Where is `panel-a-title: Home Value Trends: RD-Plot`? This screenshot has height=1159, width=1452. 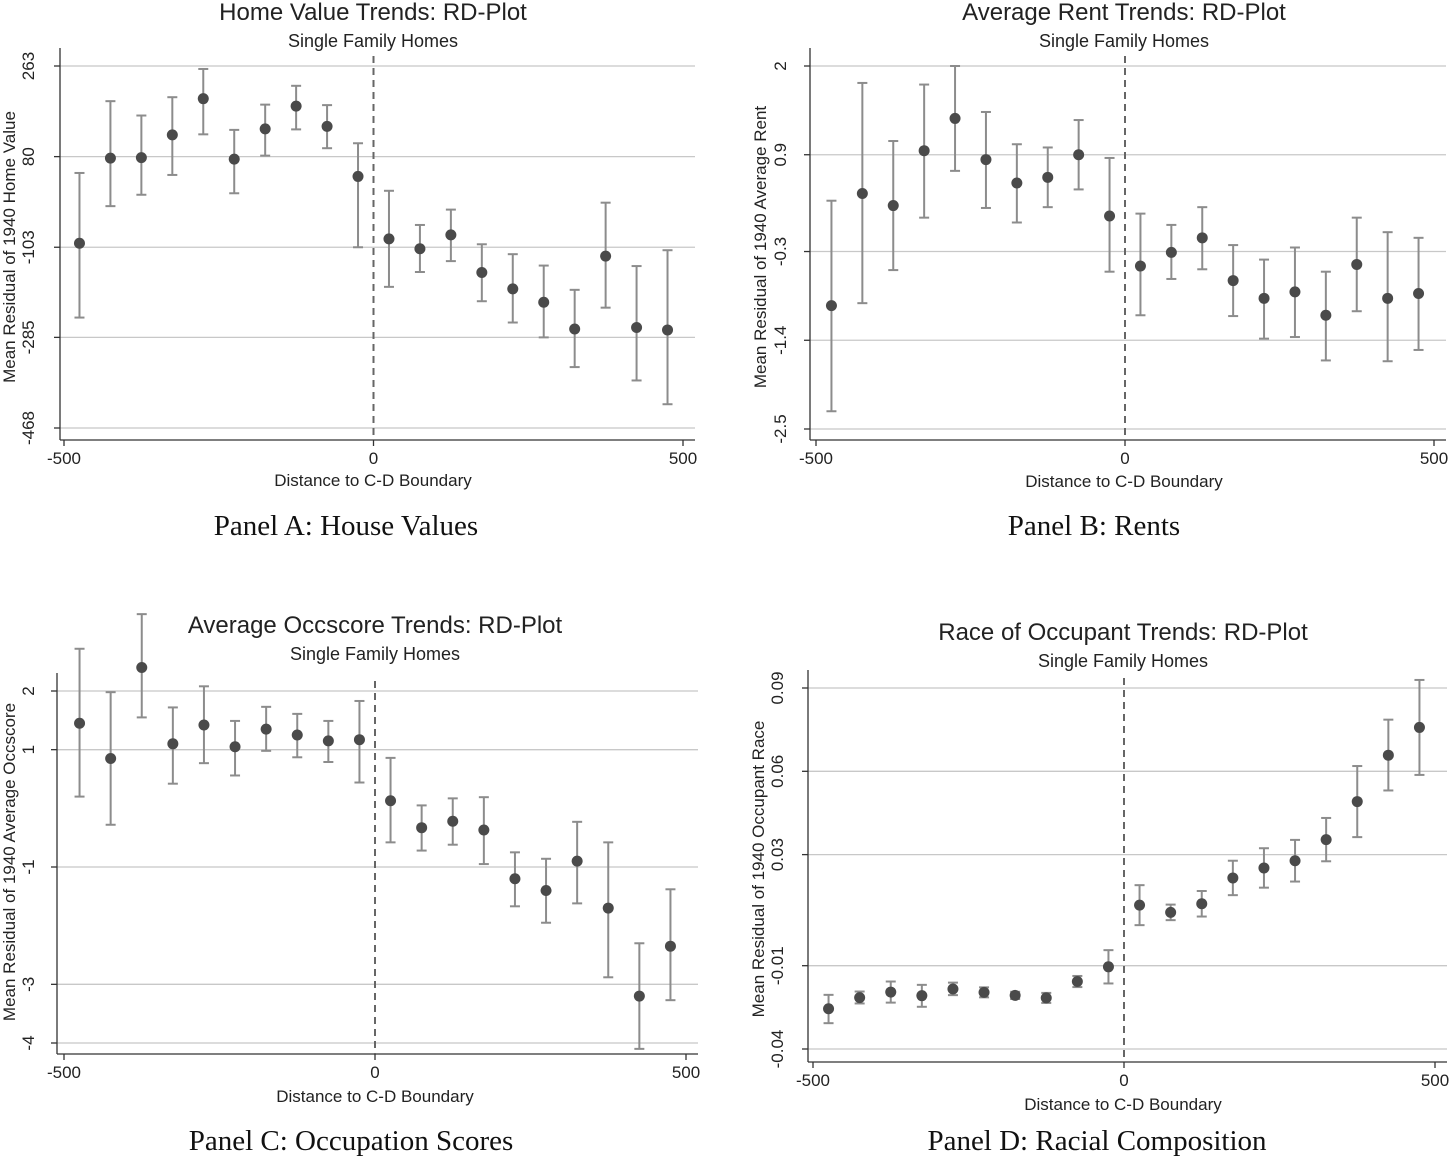
panel-a-title: Home Value Trends: RD-Plot is located at coordinates (373, 13).